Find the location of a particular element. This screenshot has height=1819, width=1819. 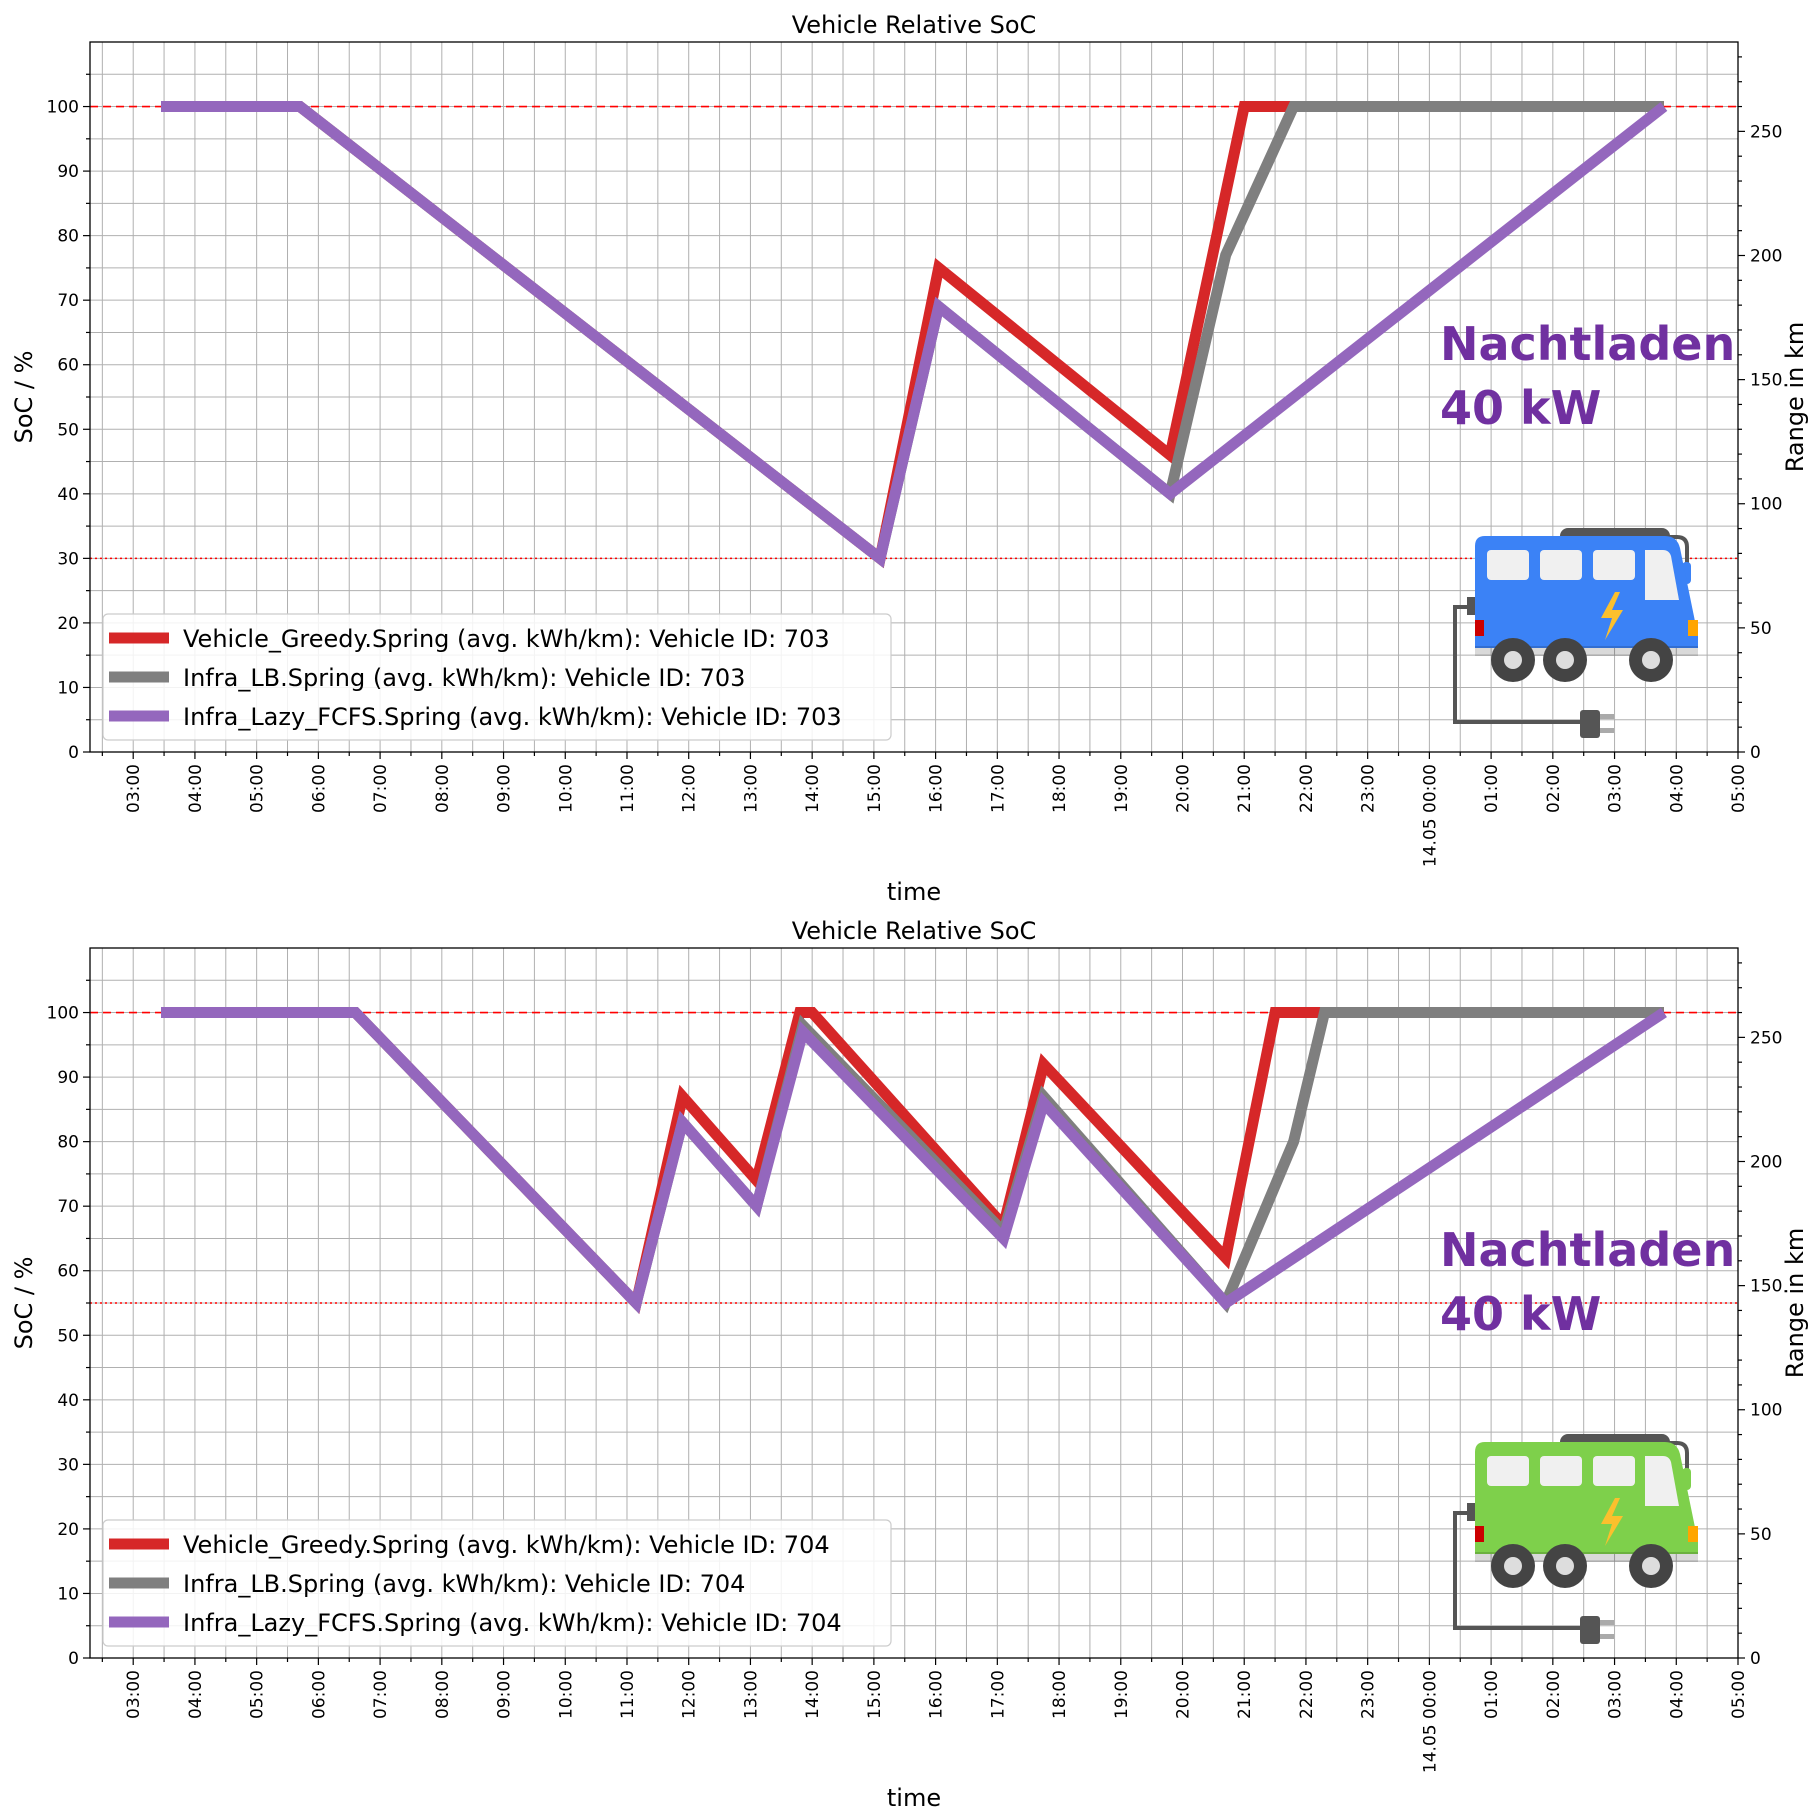

x-tick-label: 08:00 is located at coordinates (443, 1694).